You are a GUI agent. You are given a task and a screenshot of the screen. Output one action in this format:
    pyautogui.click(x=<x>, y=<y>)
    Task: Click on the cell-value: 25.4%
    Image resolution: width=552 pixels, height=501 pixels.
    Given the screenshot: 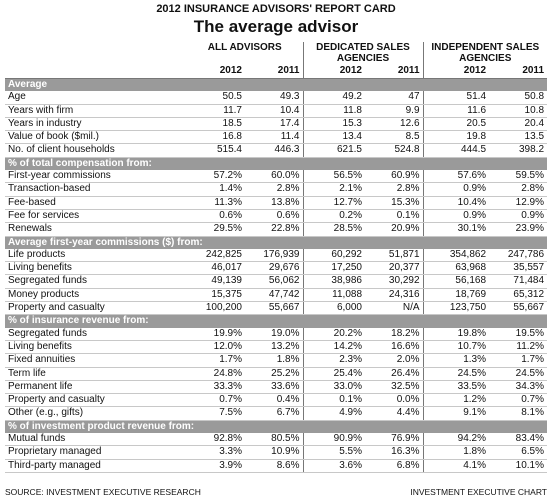 What is the action you would take?
    pyautogui.click(x=333, y=374)
    